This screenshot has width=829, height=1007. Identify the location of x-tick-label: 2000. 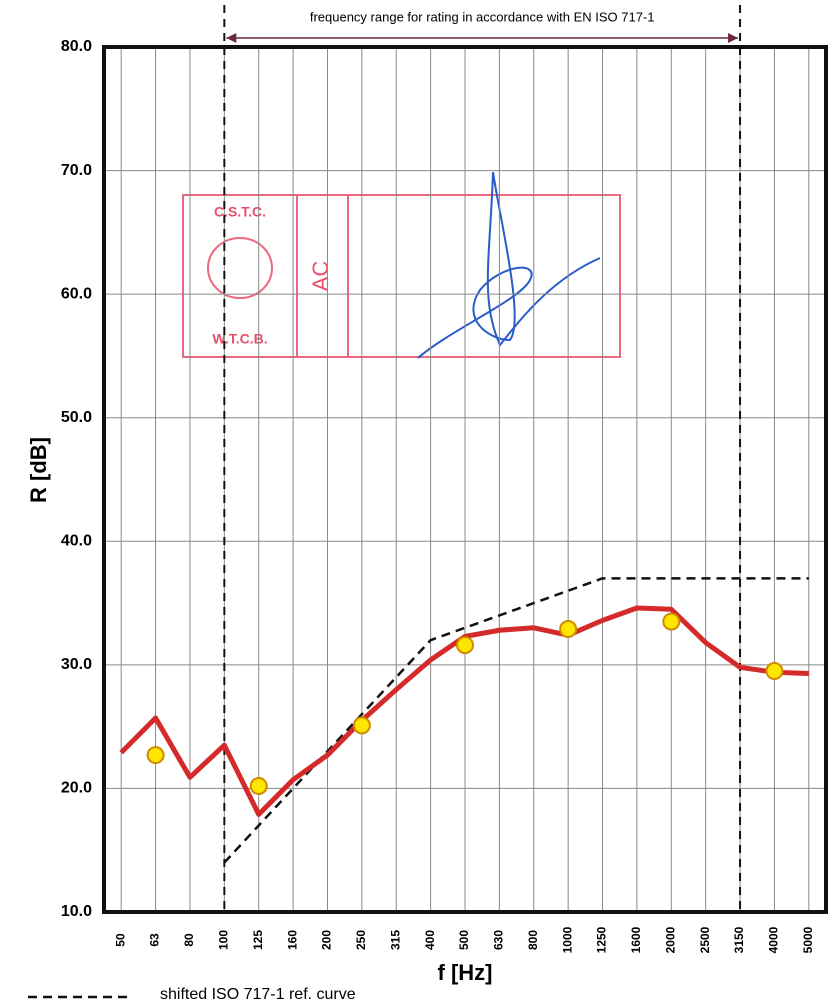
(670, 939).